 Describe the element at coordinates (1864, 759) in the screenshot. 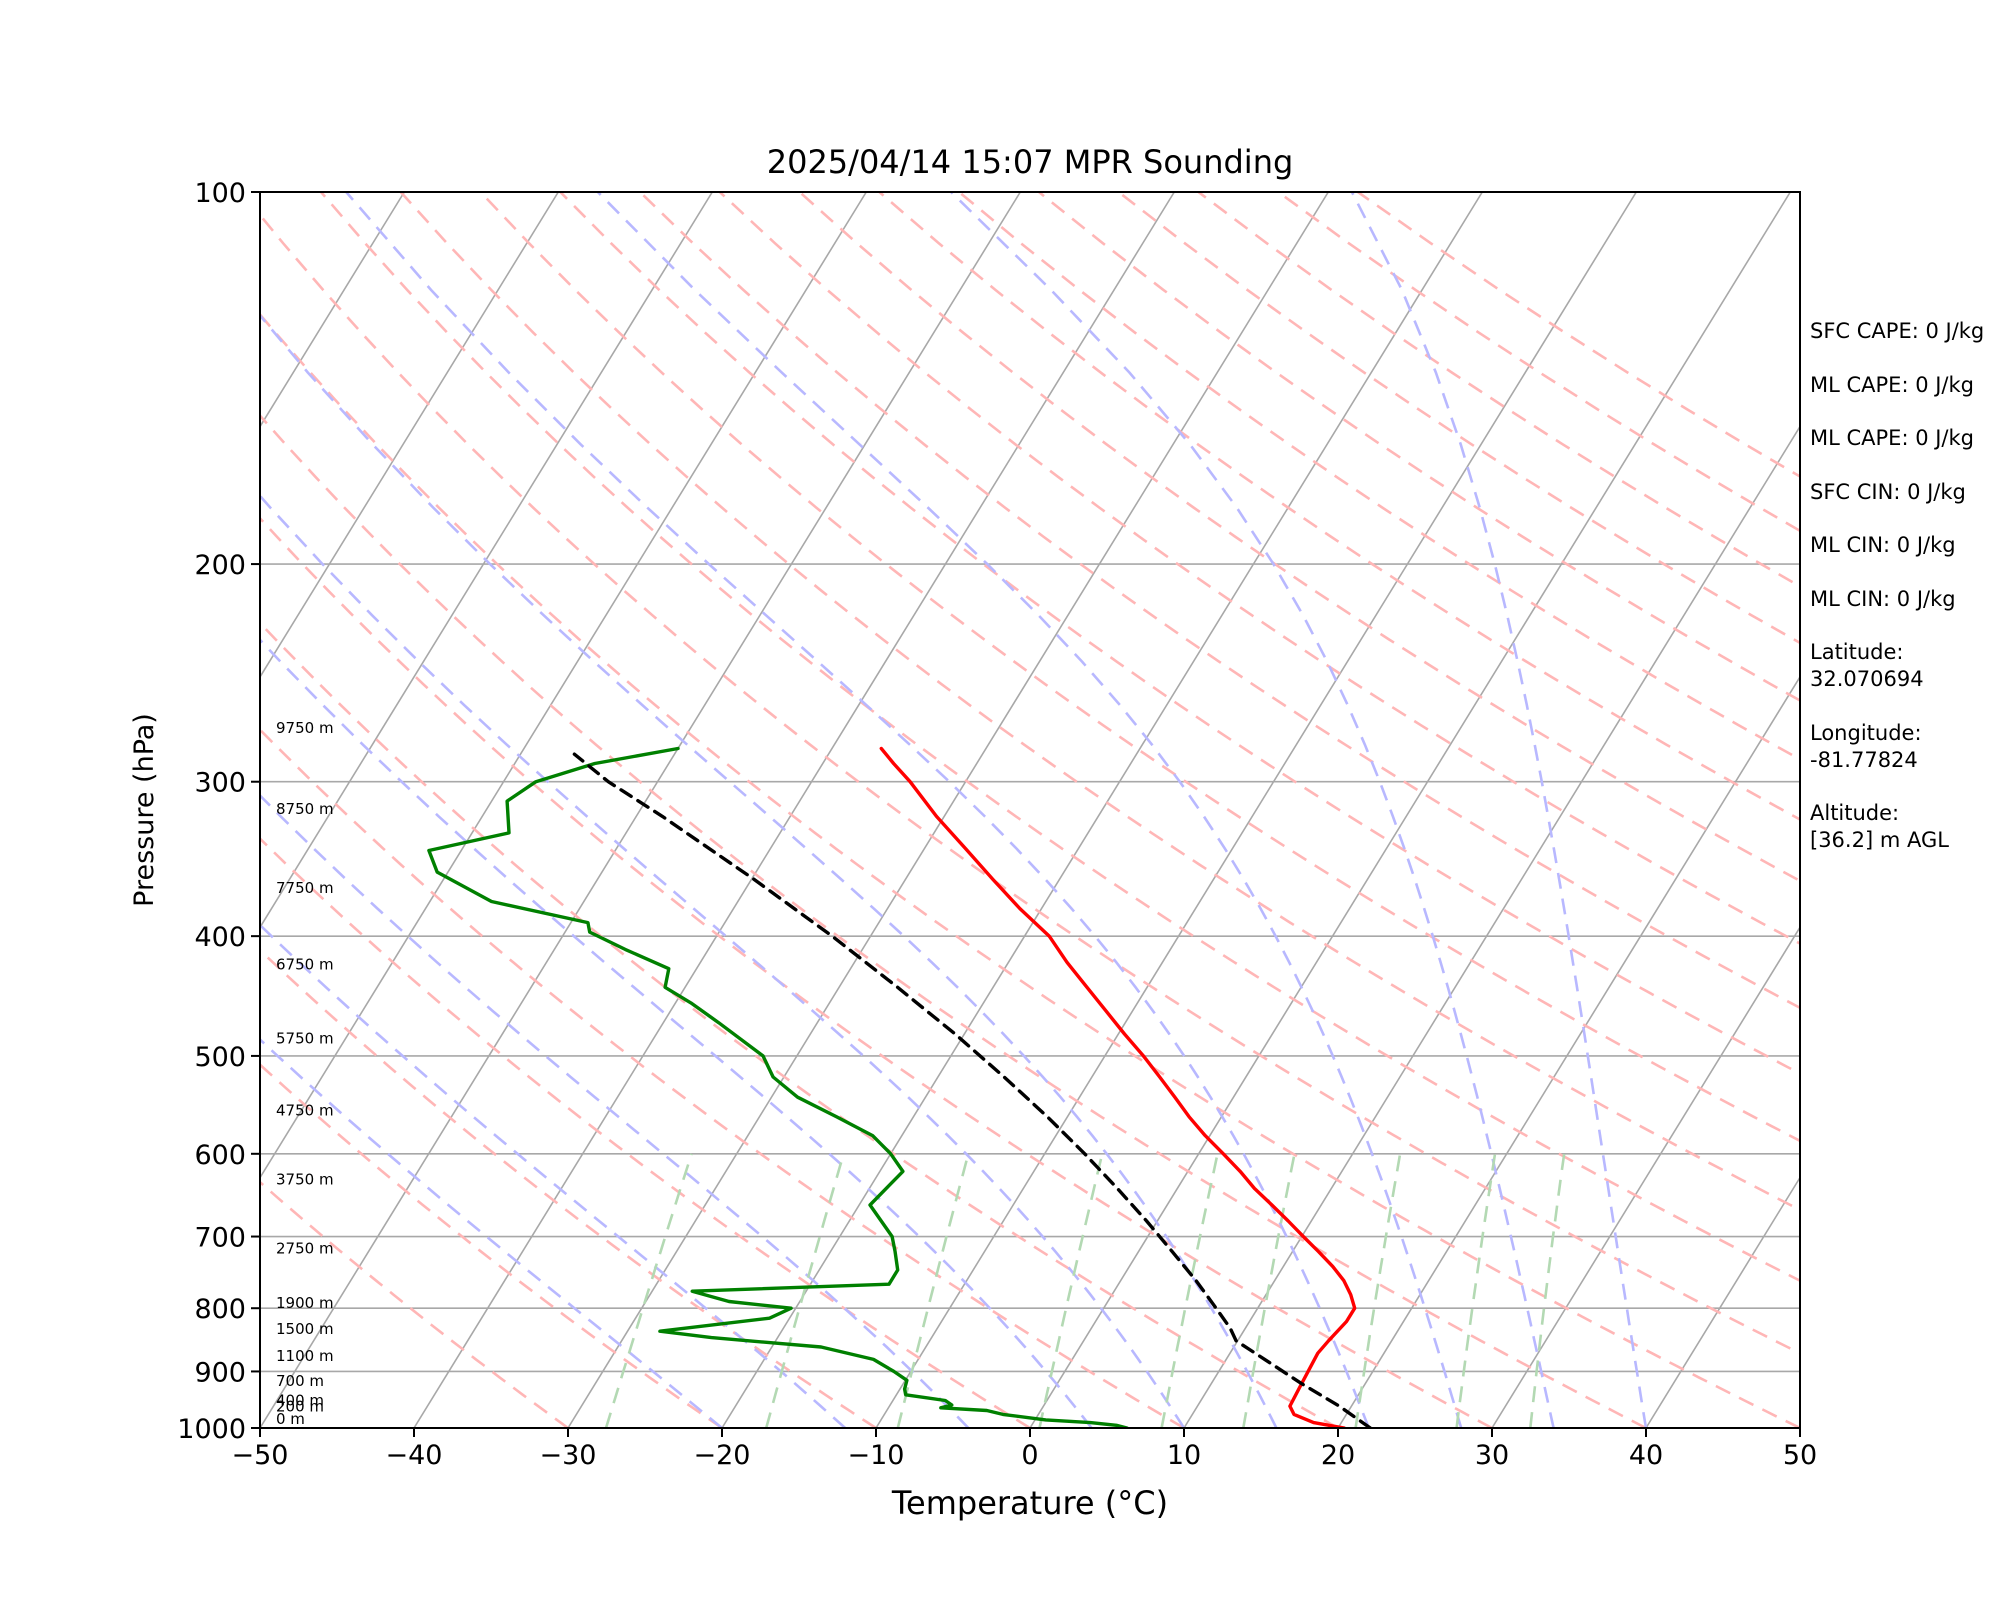

I see `longitude-value: -81.77824` at that location.